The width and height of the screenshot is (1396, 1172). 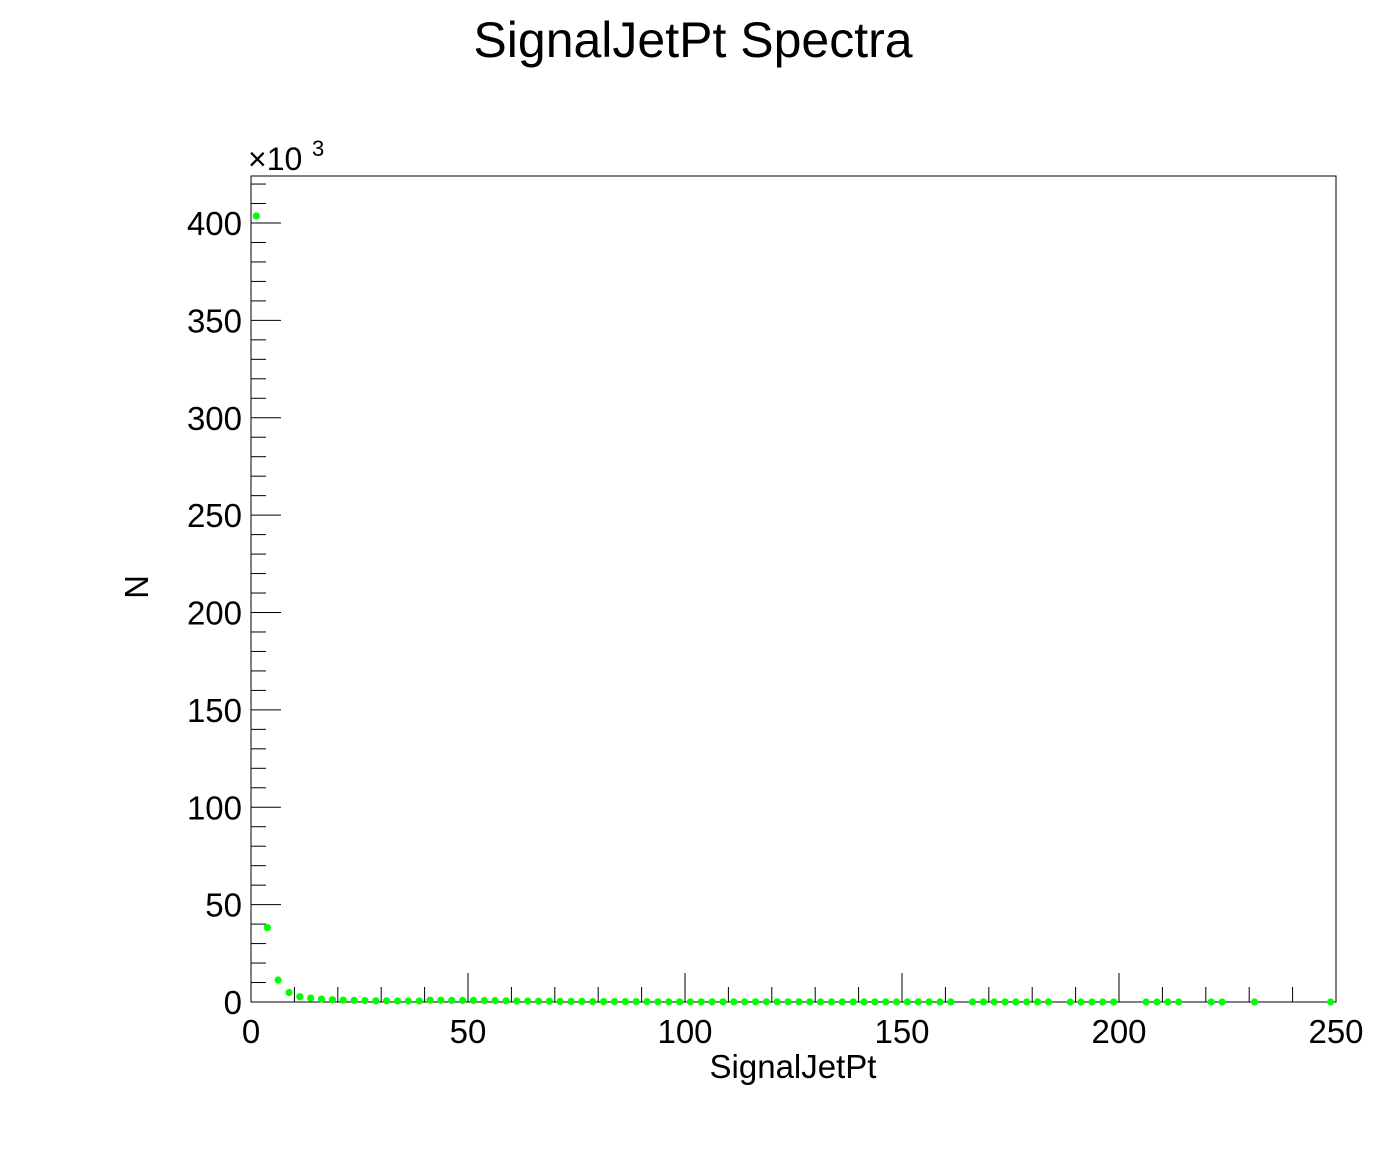 I want to click on y-tick-label: 250, so click(x=214, y=515).